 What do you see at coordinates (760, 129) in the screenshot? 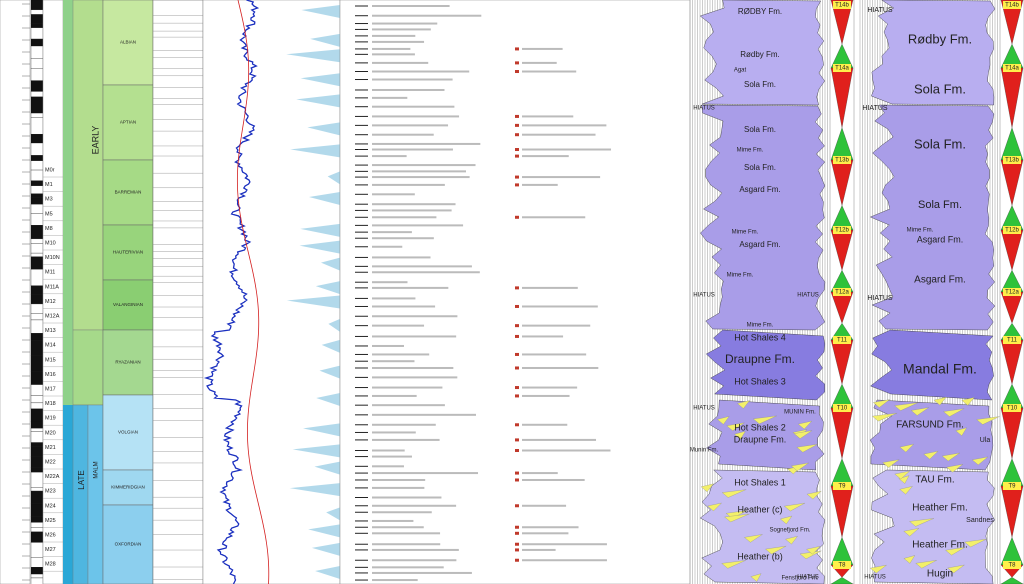
I see `formation-label: Sola Fm.` at bounding box center [760, 129].